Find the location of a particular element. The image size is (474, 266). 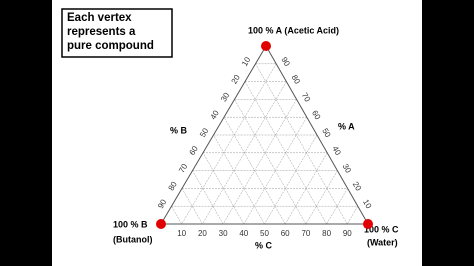

vertex-label: (Butanol) is located at coordinates (133, 239).